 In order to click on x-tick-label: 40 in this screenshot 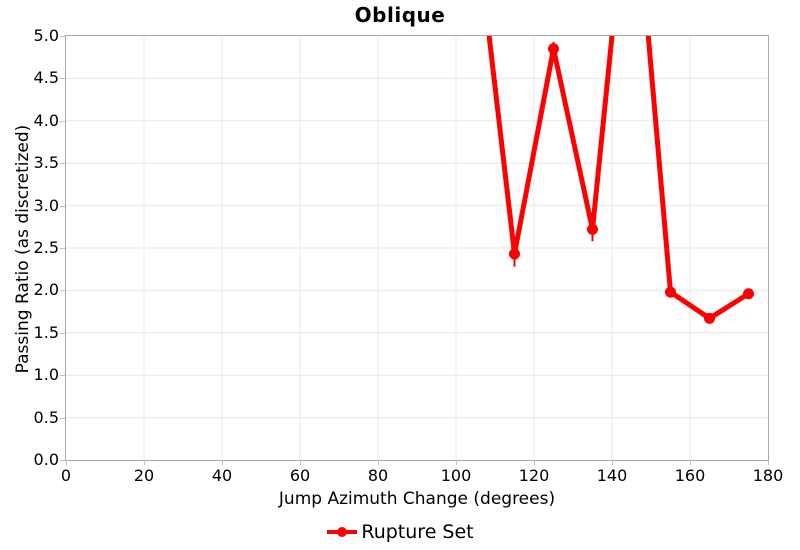, I will do `click(222, 475)`.